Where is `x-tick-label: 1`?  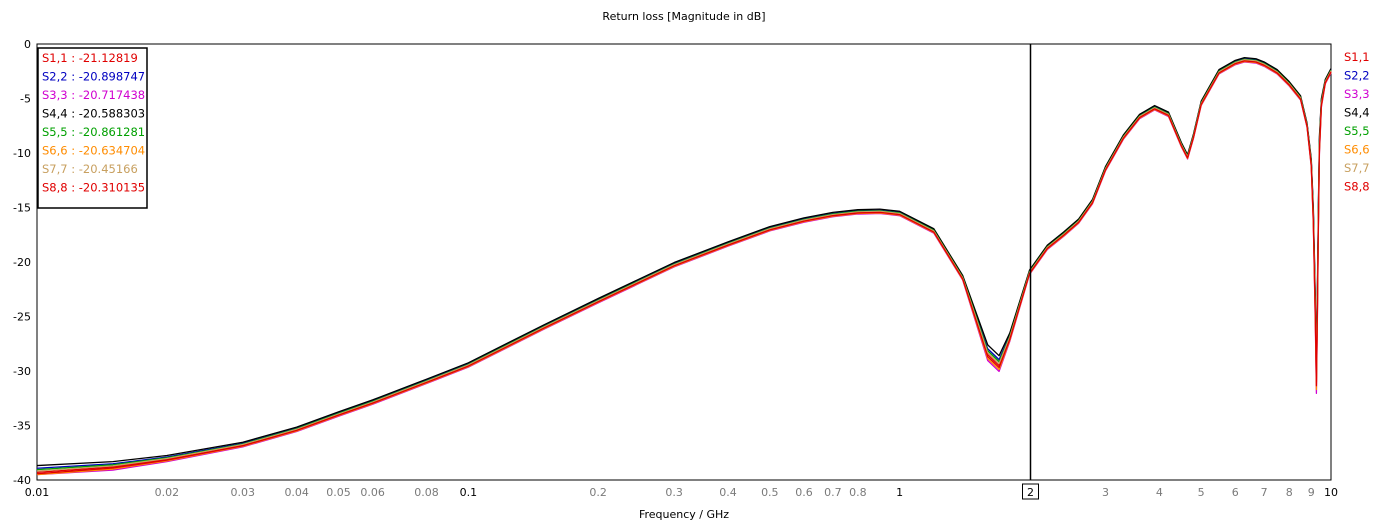 x-tick-label: 1 is located at coordinates (899, 492).